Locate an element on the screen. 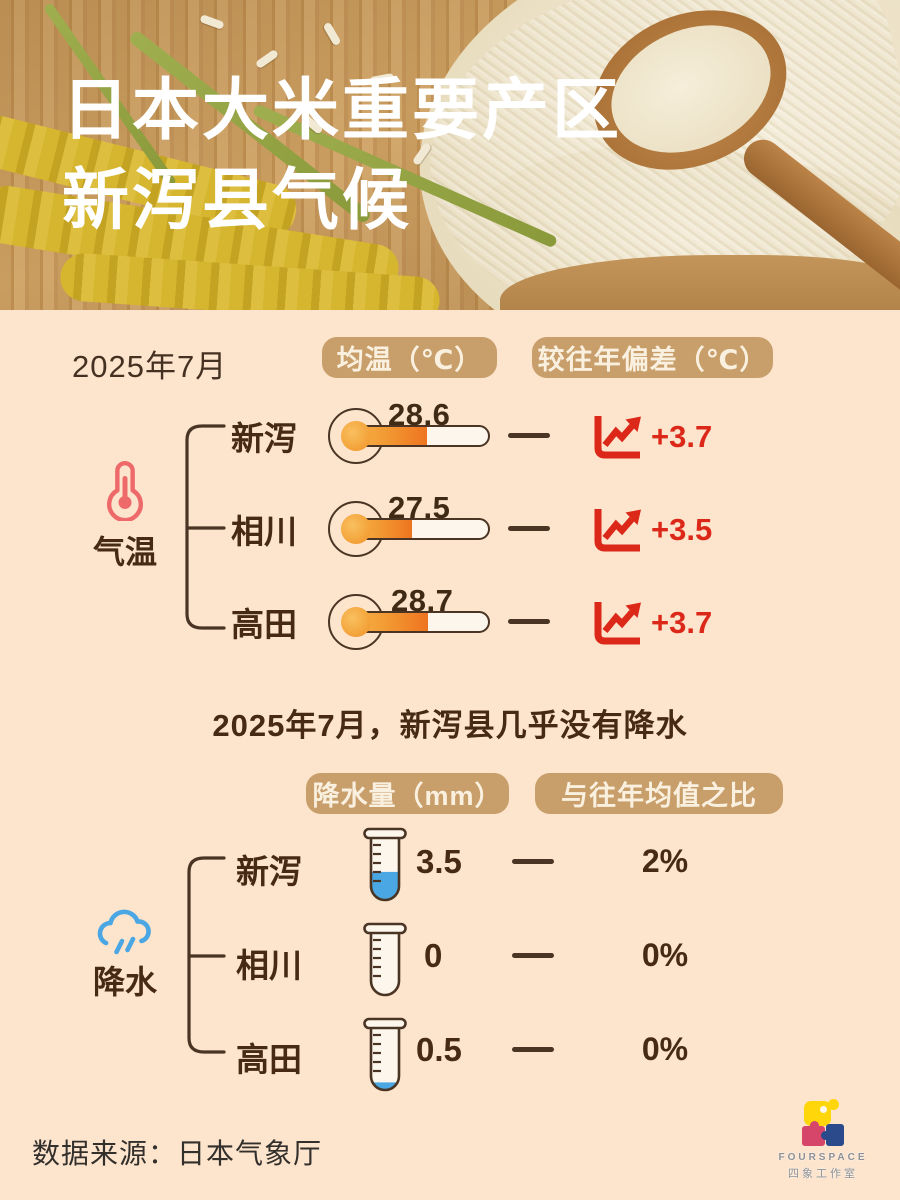 Image resolution: width=900 pixels, height=1200 pixels. puzzle-logo-icon is located at coordinates (823, 1123).